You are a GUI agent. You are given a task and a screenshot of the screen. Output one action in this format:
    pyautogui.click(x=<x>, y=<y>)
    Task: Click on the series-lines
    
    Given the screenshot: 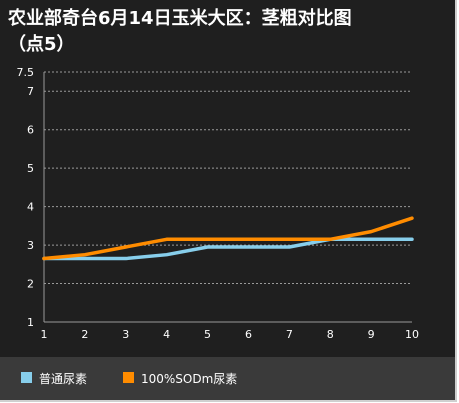 What is the action you would take?
    pyautogui.click(x=228, y=238)
    